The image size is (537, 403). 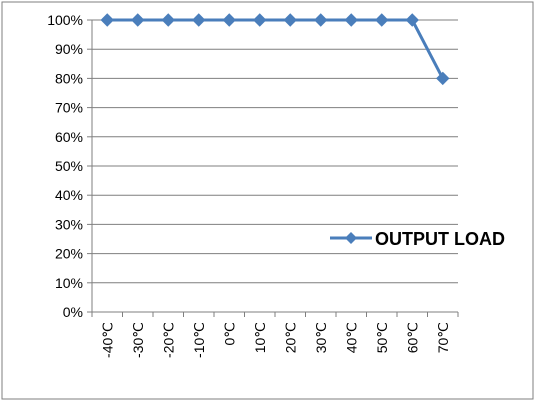 What do you see at coordinates (168, 340) in the screenshot?
I see `x-tick-label: -20℃` at bounding box center [168, 340].